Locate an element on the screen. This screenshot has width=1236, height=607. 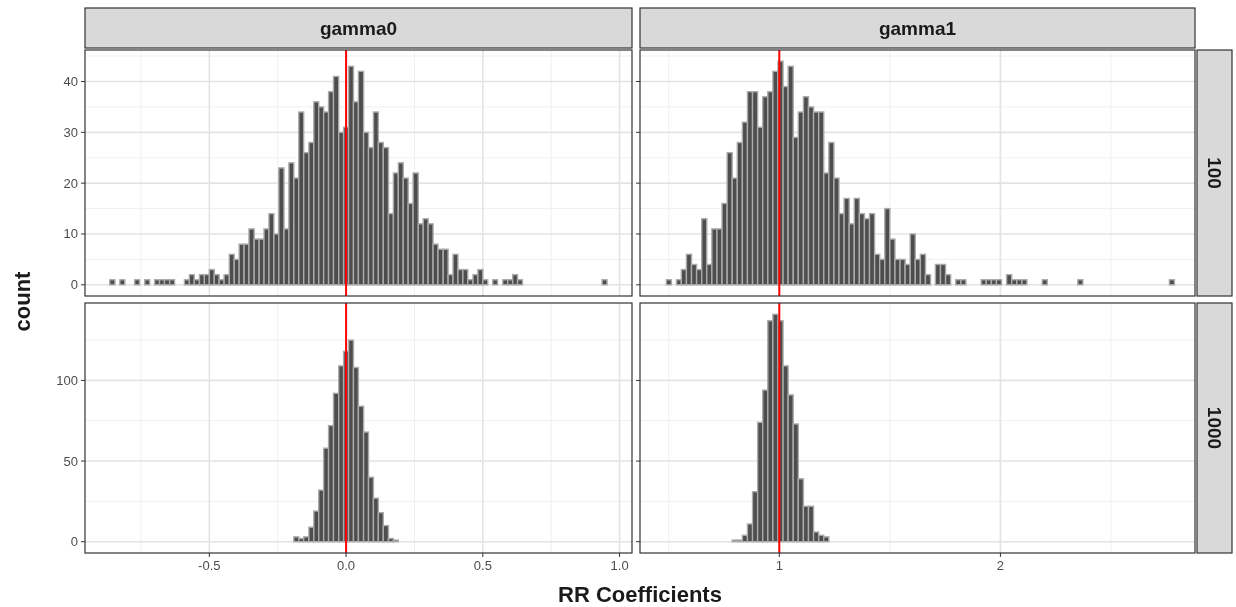
y-tick-label: 100 is located at coordinates (67, 380).